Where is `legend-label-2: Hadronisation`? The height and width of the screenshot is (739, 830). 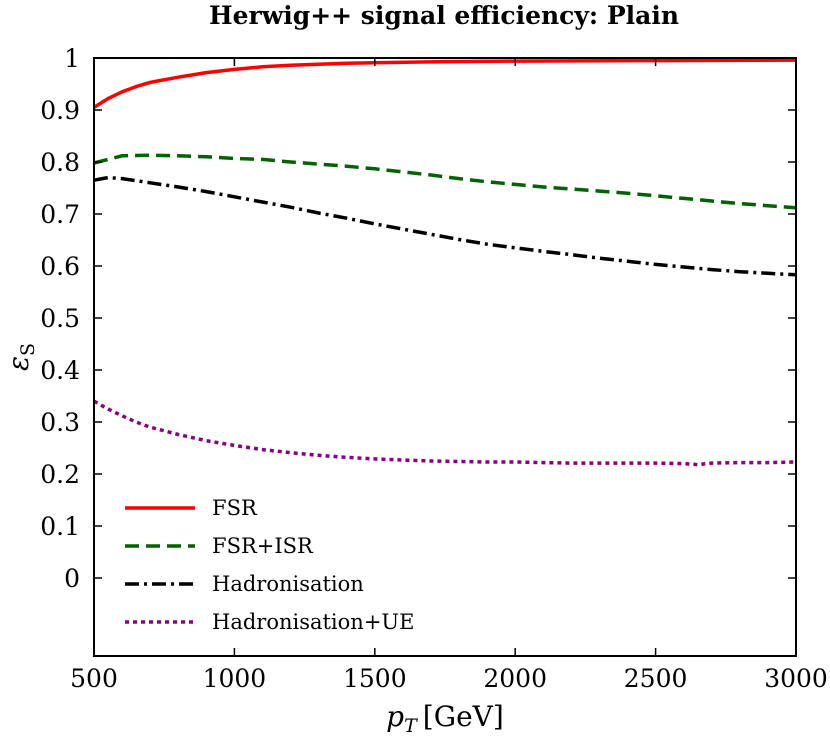 legend-label-2: Hadronisation is located at coordinates (288, 584).